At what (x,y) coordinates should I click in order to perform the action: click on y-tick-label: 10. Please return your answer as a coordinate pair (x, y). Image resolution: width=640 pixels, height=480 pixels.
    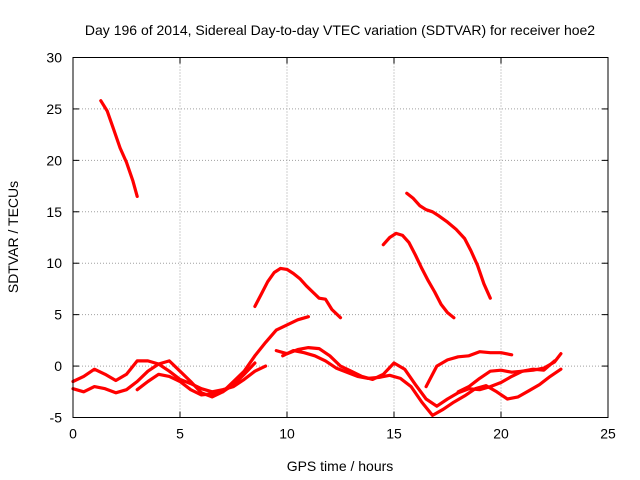
    Looking at the image, I should click on (54, 263).